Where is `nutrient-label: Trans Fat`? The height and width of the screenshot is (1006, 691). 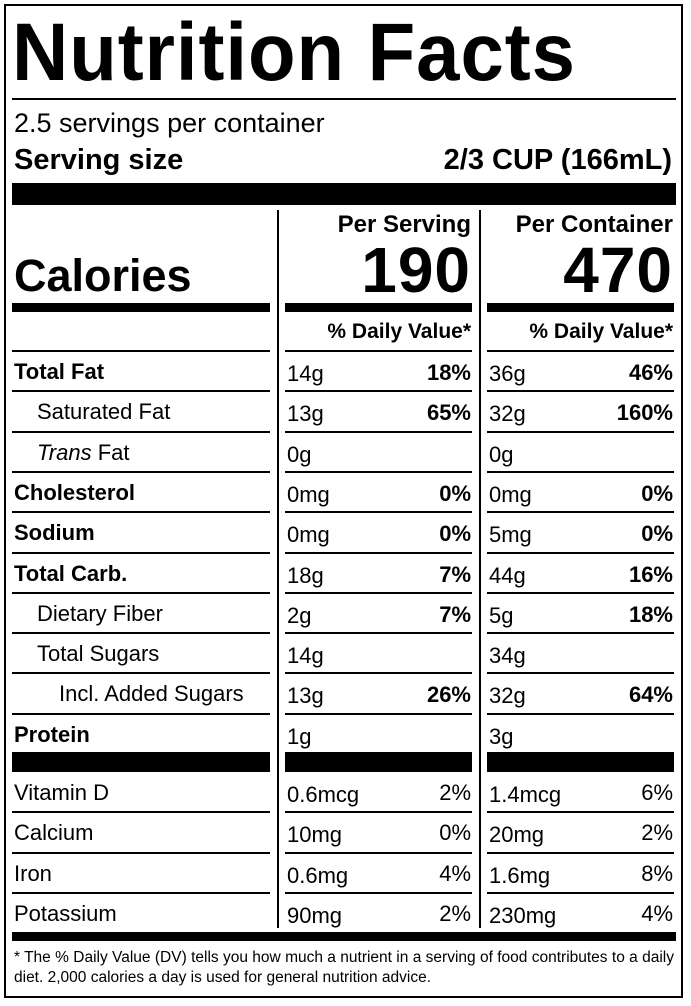 nutrient-label: Trans Fat is located at coordinates (83, 453).